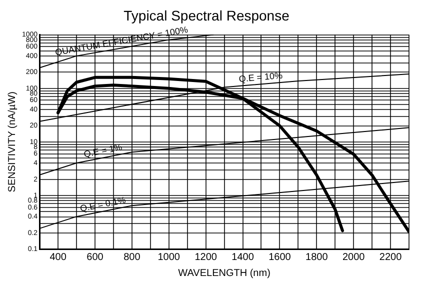 The width and height of the screenshot is (431, 283). What do you see at coordinates (280, 257) in the screenshot?
I see `x-tick-label: 1600` at bounding box center [280, 257].